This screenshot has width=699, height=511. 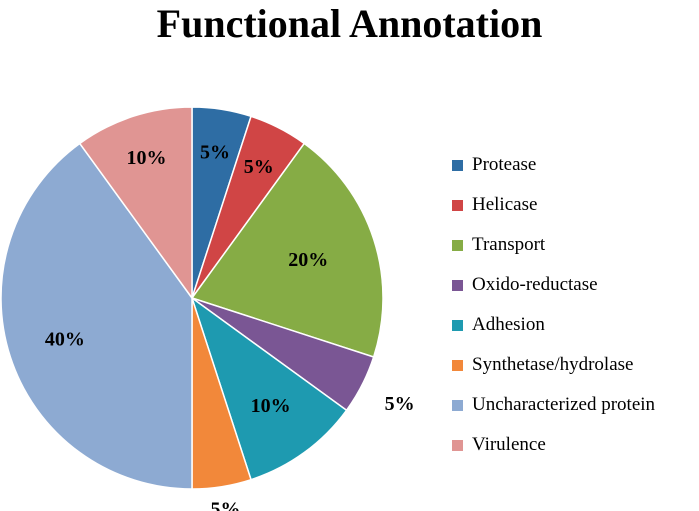 I want to click on pie-slice-transport, so click(x=287, y=250).